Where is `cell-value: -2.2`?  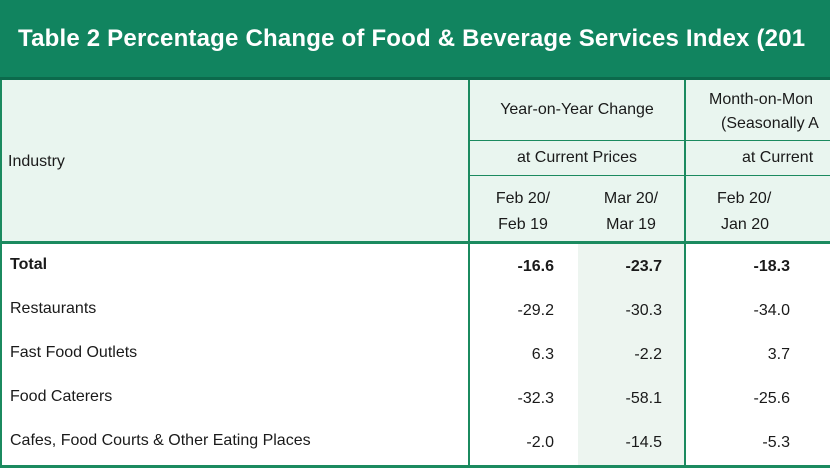 cell-value: -2.2 is located at coordinates (648, 354).